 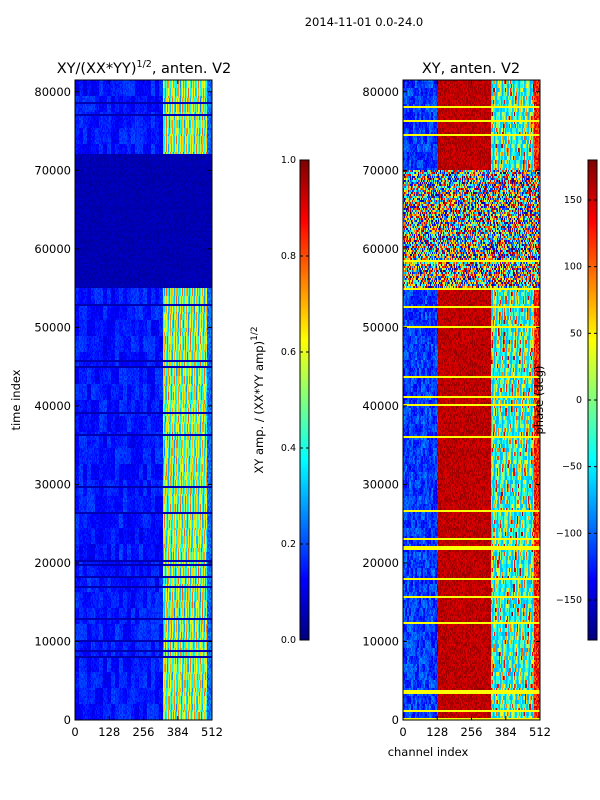 What do you see at coordinates (52, 484) in the screenshot?
I see `y-tick-label-0-3: 30000` at bounding box center [52, 484].